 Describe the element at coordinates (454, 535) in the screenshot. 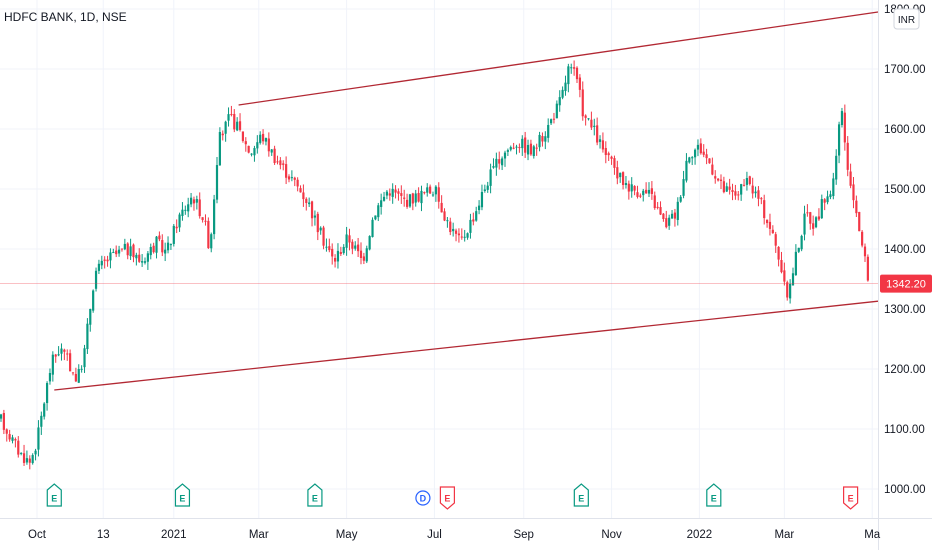

I see `time-axis: Oct 13 2021 Mar May Jul Sep Nov 2022 Mar Ma` at that location.